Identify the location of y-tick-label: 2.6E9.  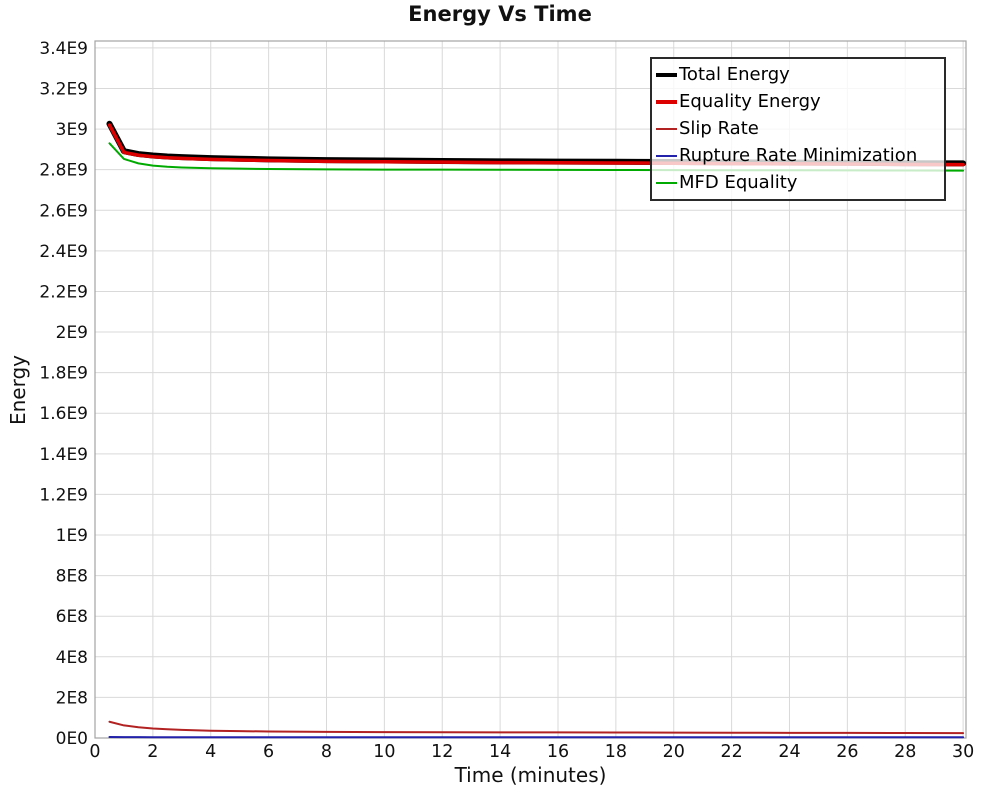
(63, 211).